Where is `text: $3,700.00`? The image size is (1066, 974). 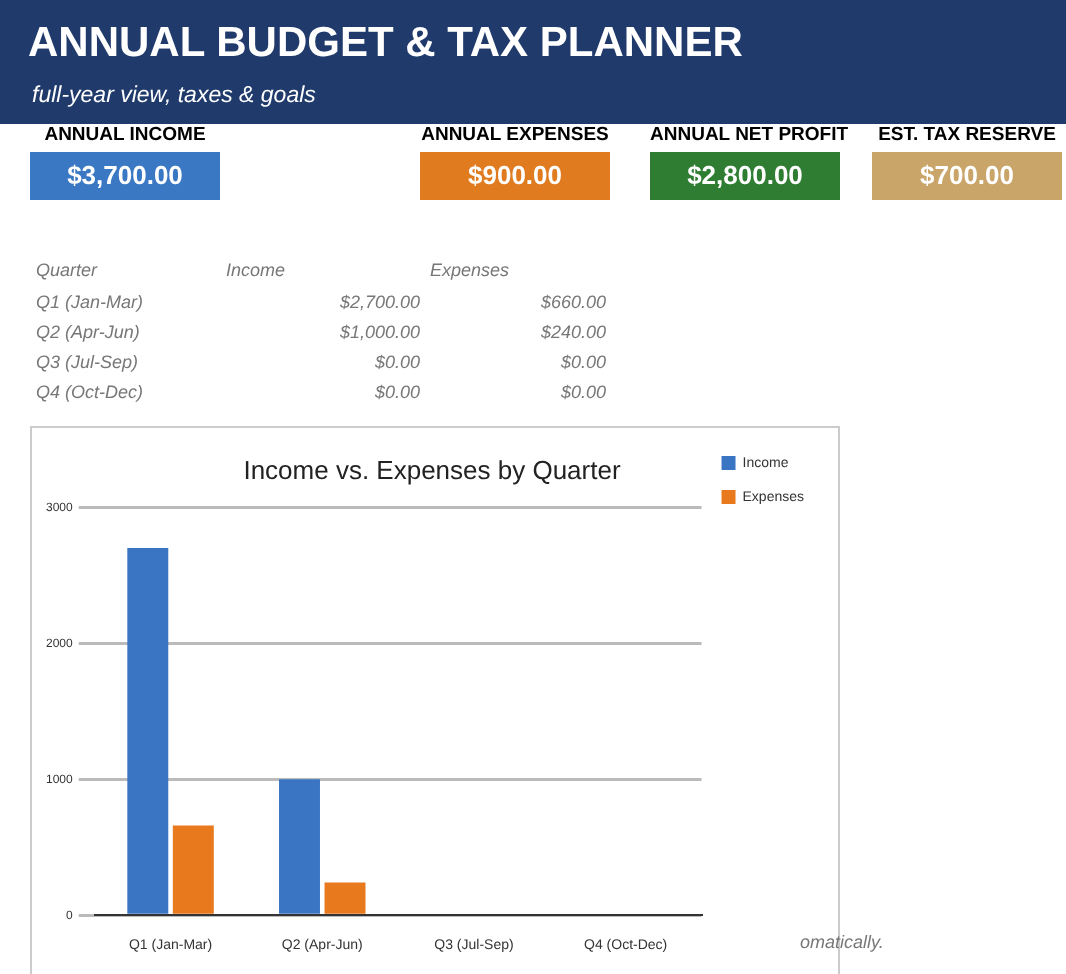
text: $3,700.00 is located at coordinates (125, 175).